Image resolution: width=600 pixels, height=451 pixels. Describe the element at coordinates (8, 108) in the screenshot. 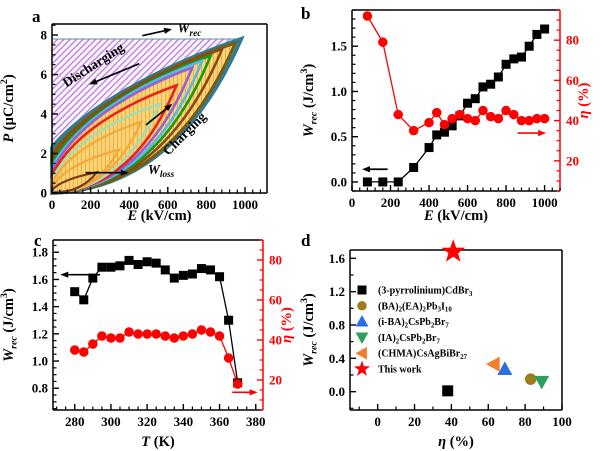

I see `svg-text: P (μC/cm2)` at that location.